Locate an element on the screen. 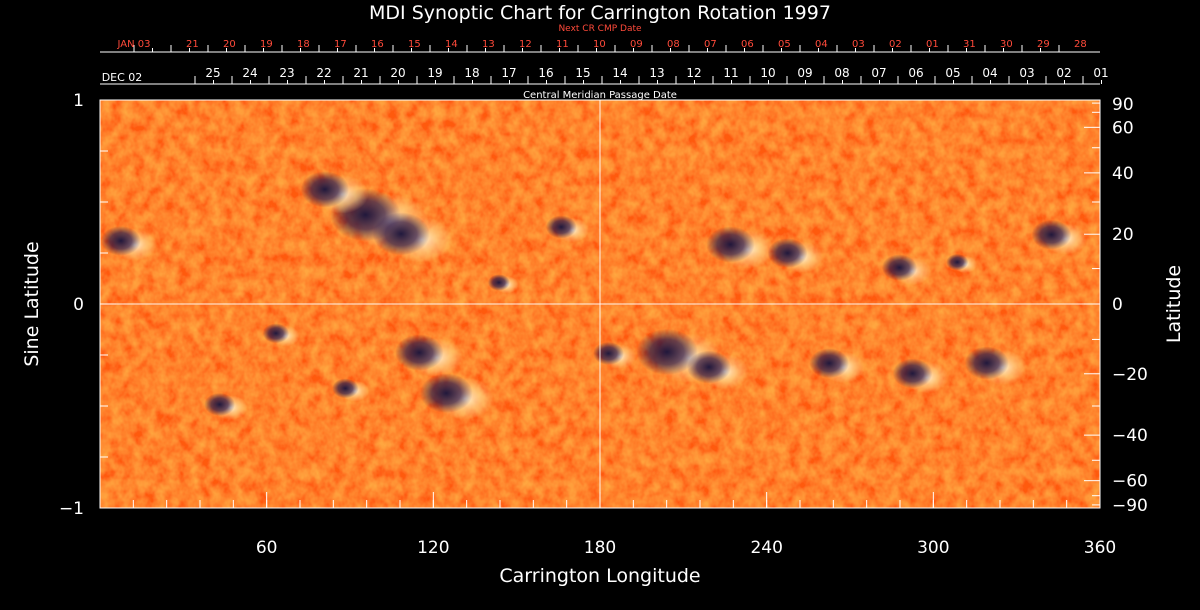 Image resolution: width=1200 pixels, height=610 pixels. cmp-date-label: 07 is located at coordinates (878, 73).